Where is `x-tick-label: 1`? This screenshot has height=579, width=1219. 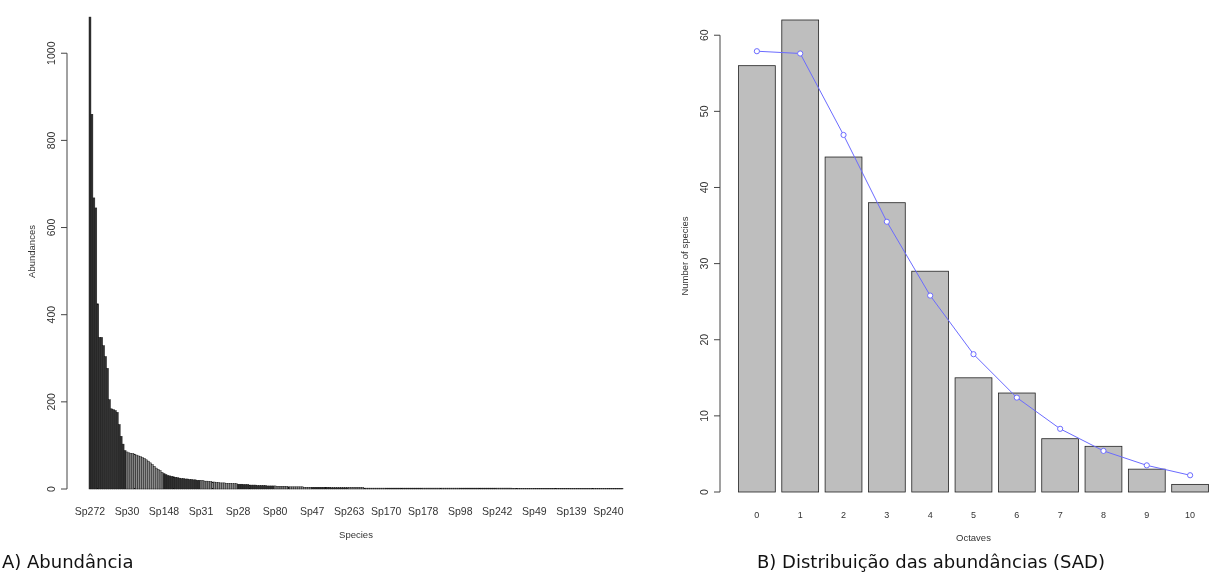 x-tick-label: 1 is located at coordinates (800, 515).